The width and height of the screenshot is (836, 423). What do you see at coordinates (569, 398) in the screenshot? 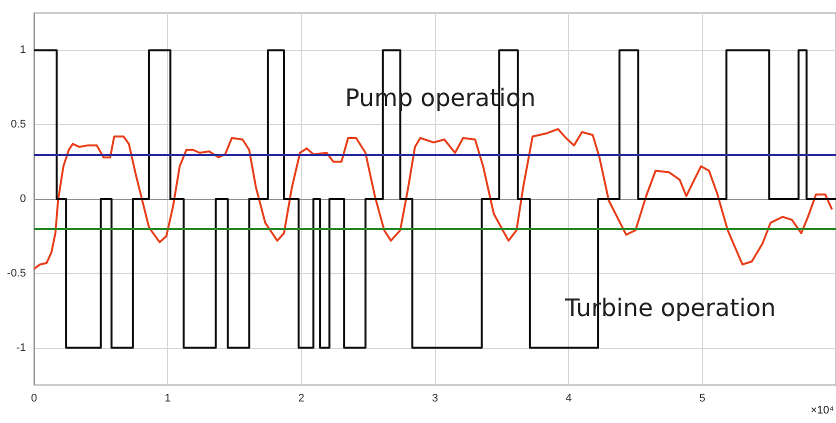
I see `x-tick-label: 4` at bounding box center [569, 398].